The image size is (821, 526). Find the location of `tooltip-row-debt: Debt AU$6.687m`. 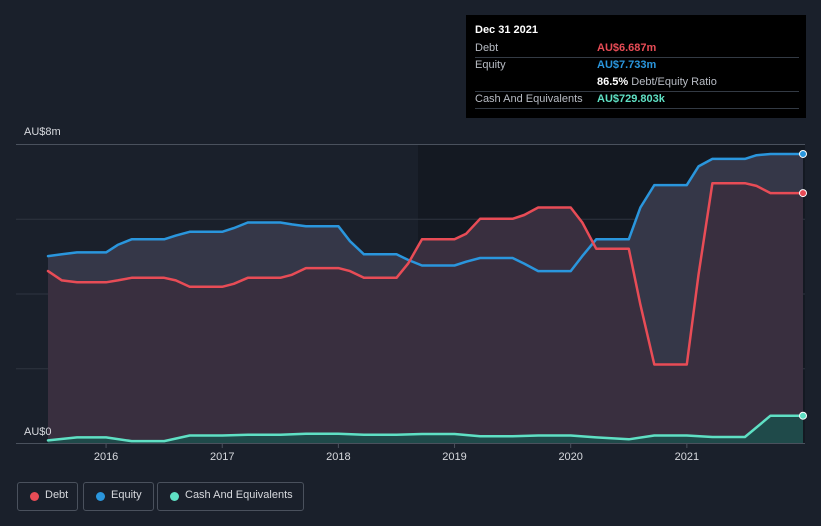

tooltip-row-debt: Debt AU$6.687m is located at coordinates (637, 49).